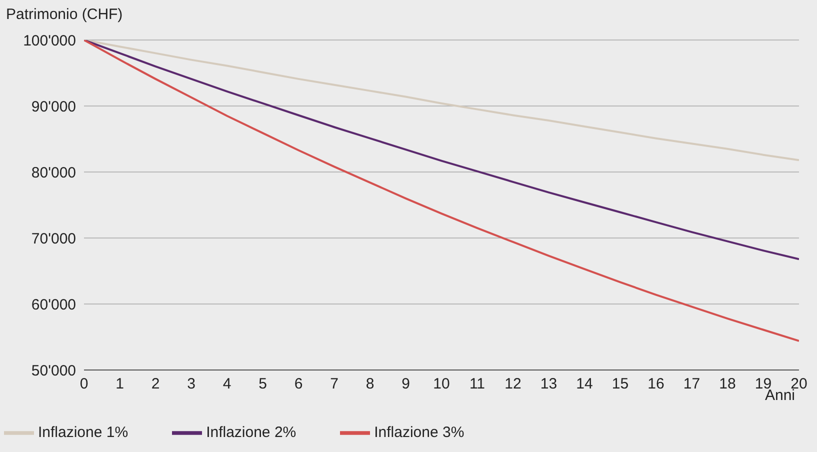 The height and width of the screenshot is (452, 817). What do you see at coordinates (262, 384) in the screenshot?
I see `x-tick-label: 5` at bounding box center [262, 384].